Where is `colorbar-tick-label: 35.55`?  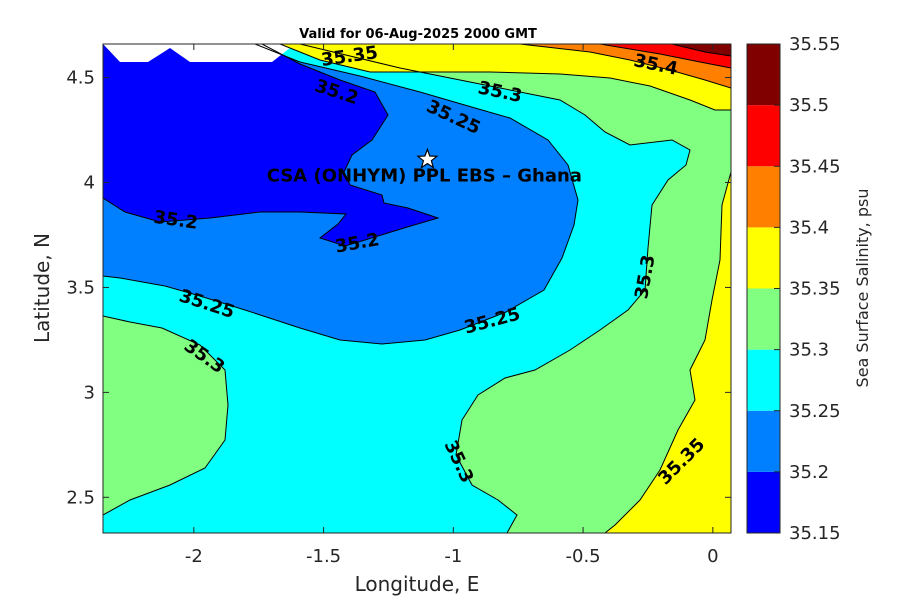 colorbar-tick-label: 35.55 is located at coordinates (815, 44).